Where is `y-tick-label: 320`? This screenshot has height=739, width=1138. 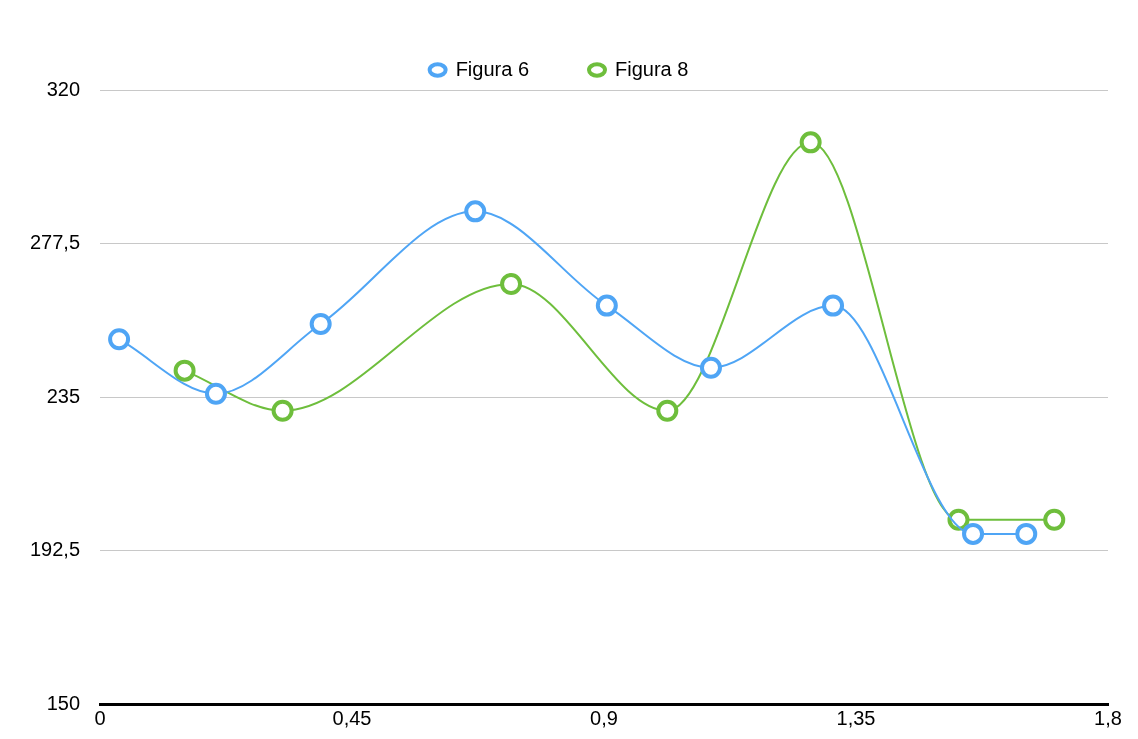
y-tick-label: 320 is located at coordinates (63, 88).